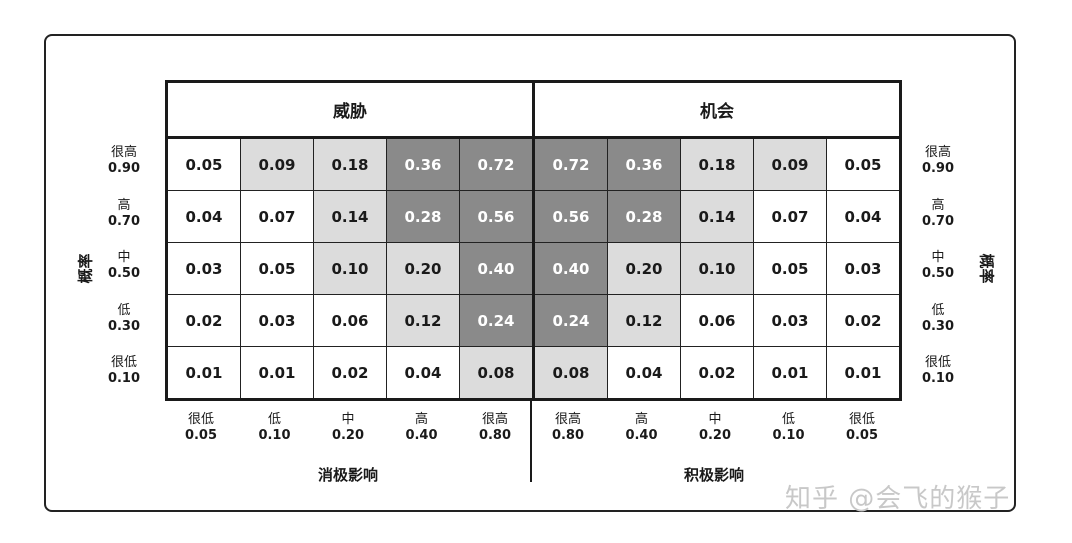  I want to click on positive-impact-label: 中 0.20, so click(715, 428).